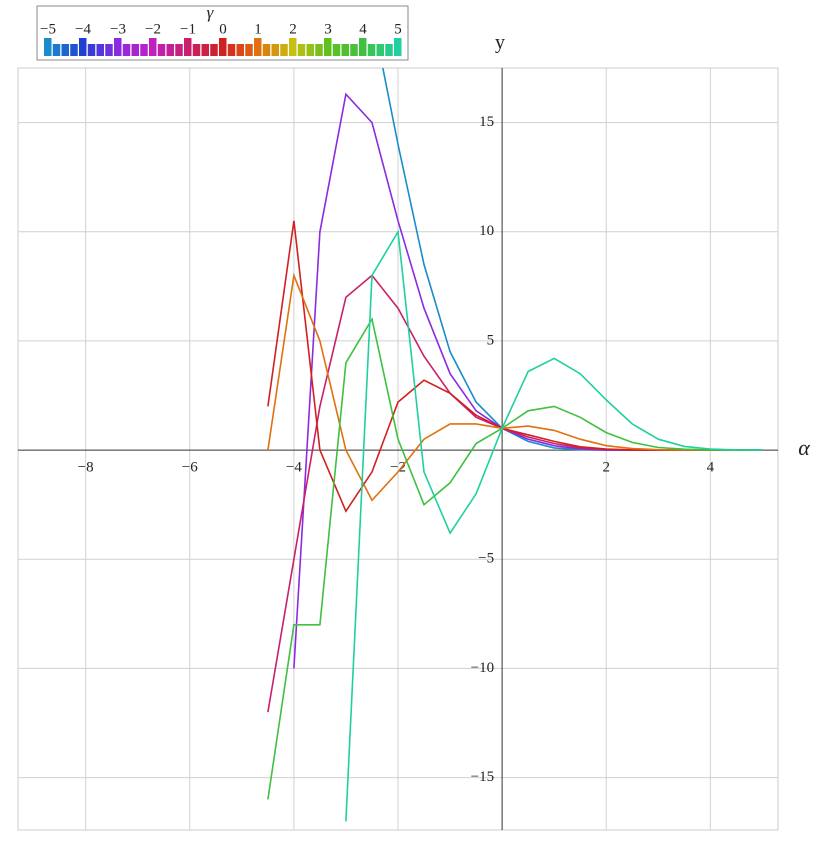 Image resolution: width=820 pixels, height=845 pixels. What do you see at coordinates (188, 29) in the screenshot?
I see `colorbar-tick-label: −1` at bounding box center [188, 29].